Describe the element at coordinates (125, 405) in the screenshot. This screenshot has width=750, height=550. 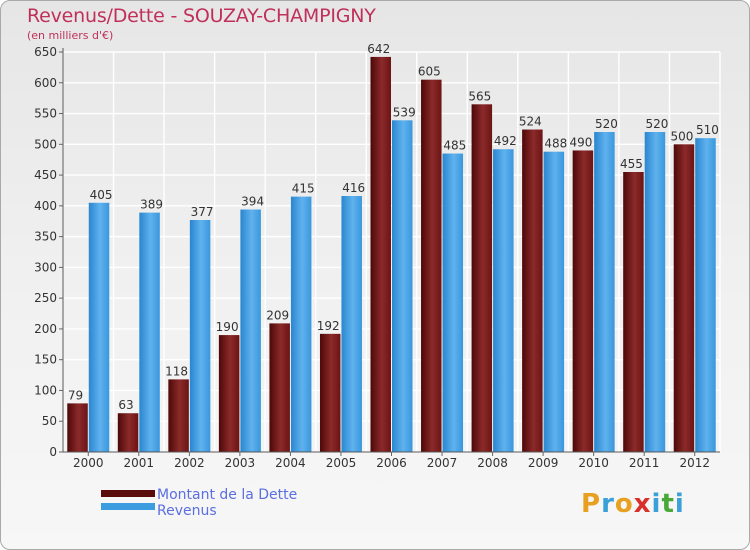
I see `data-label-dette: 63` at that location.